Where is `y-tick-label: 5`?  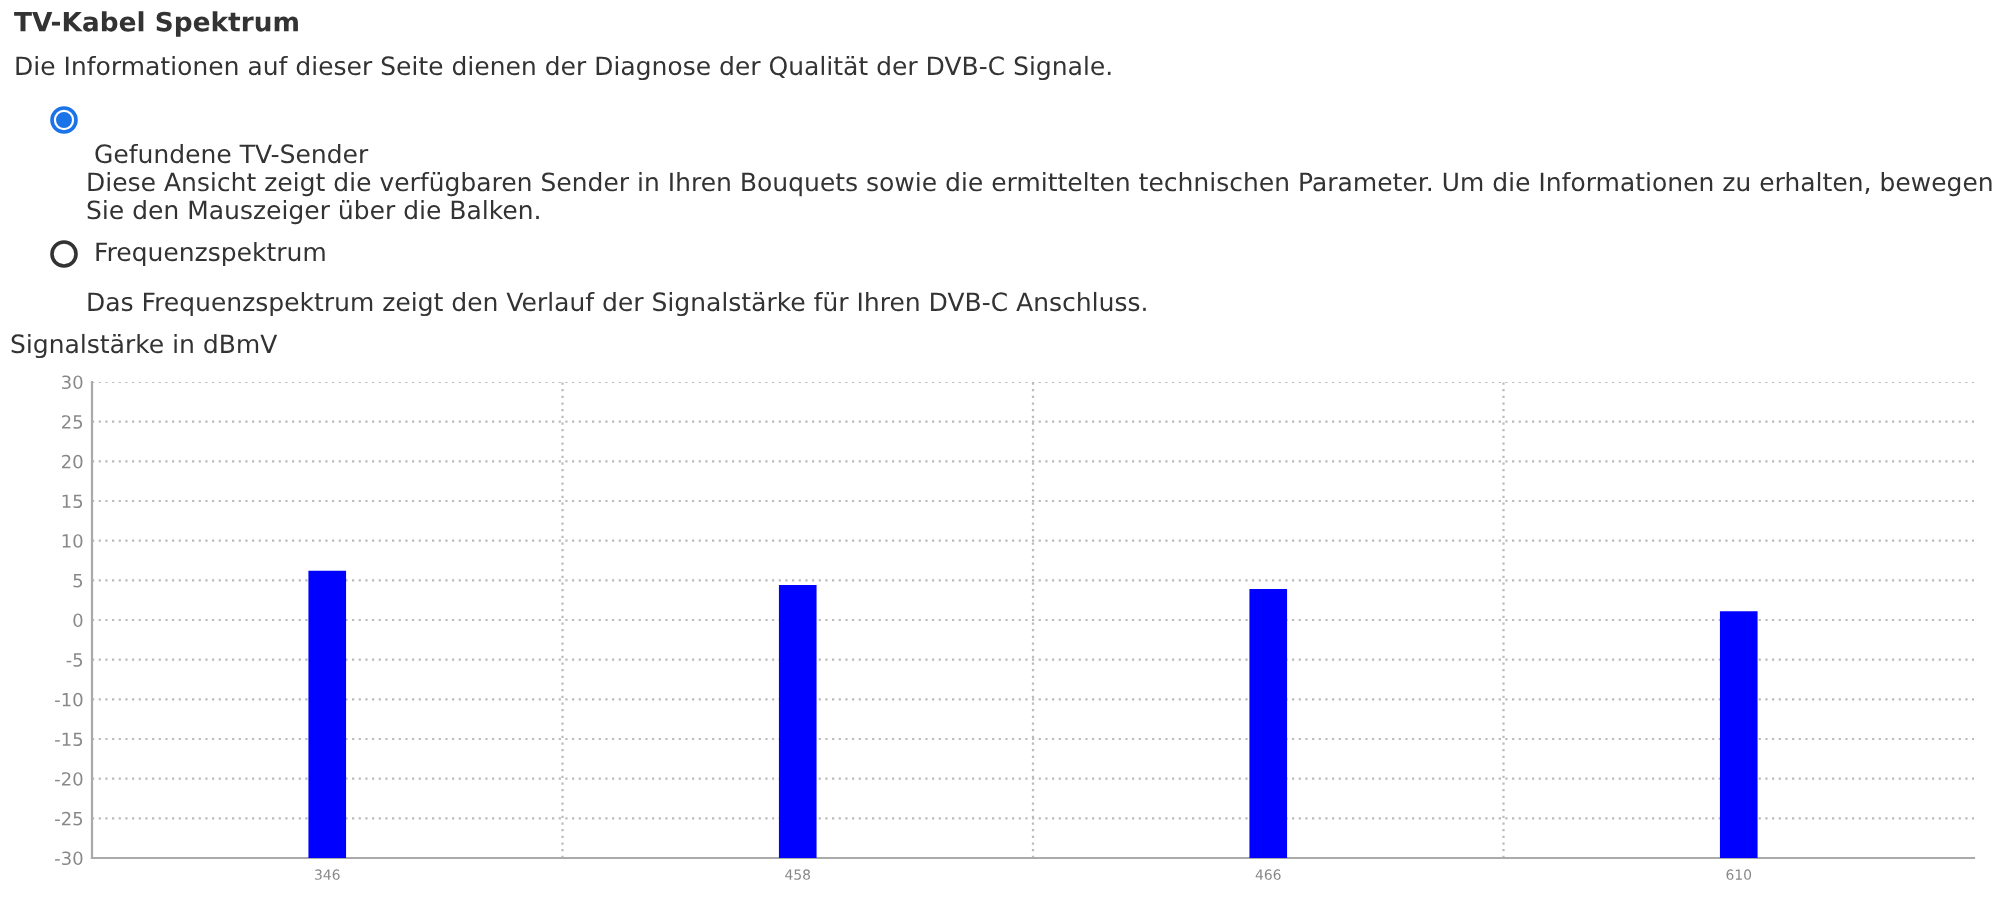
y-tick-label: 5 is located at coordinates (78, 581).